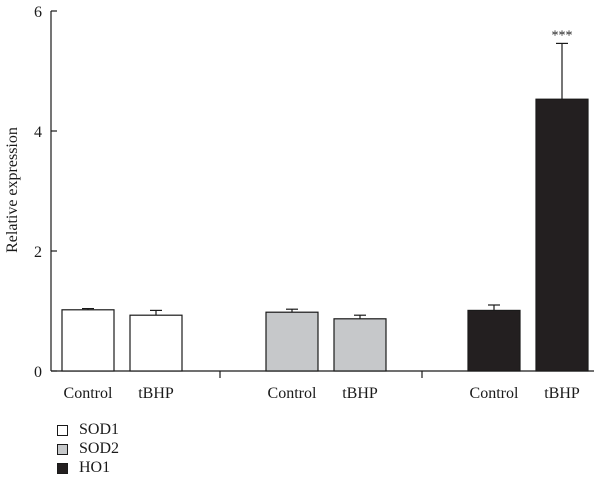 The image size is (600, 479). I want to click on bar-sod2-tbhp, so click(360, 345).